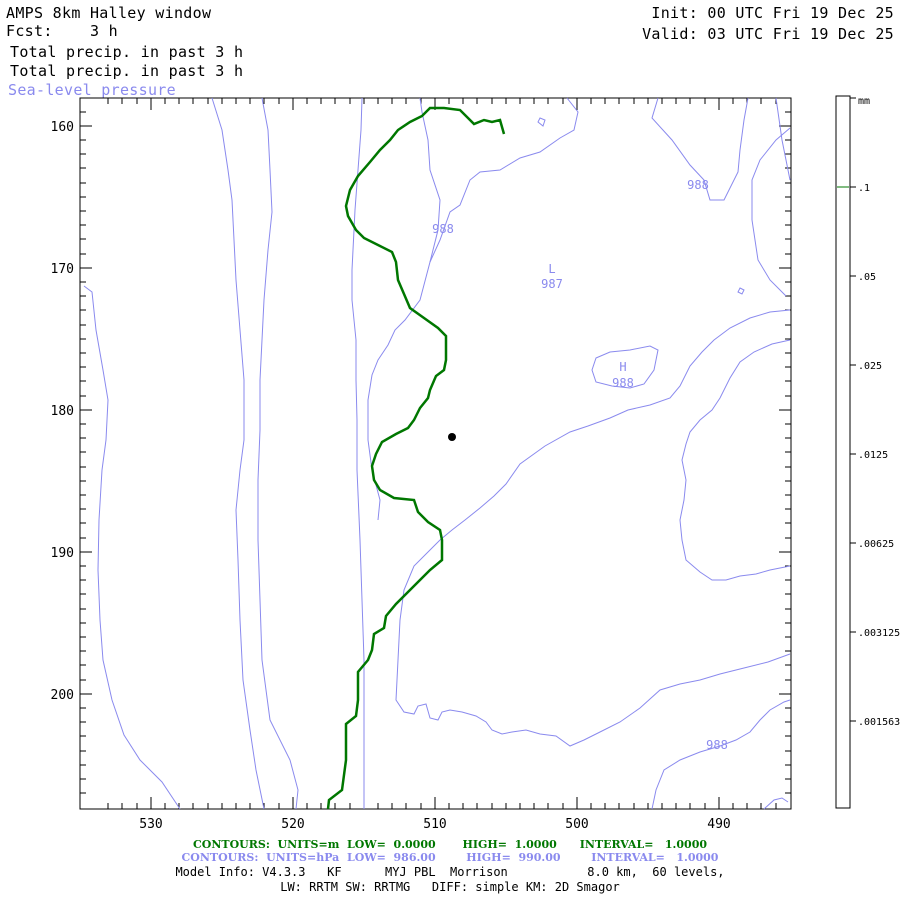  What do you see at coordinates (62, 269) in the screenshot?
I see `y-tick-label: 170` at bounding box center [62, 269].